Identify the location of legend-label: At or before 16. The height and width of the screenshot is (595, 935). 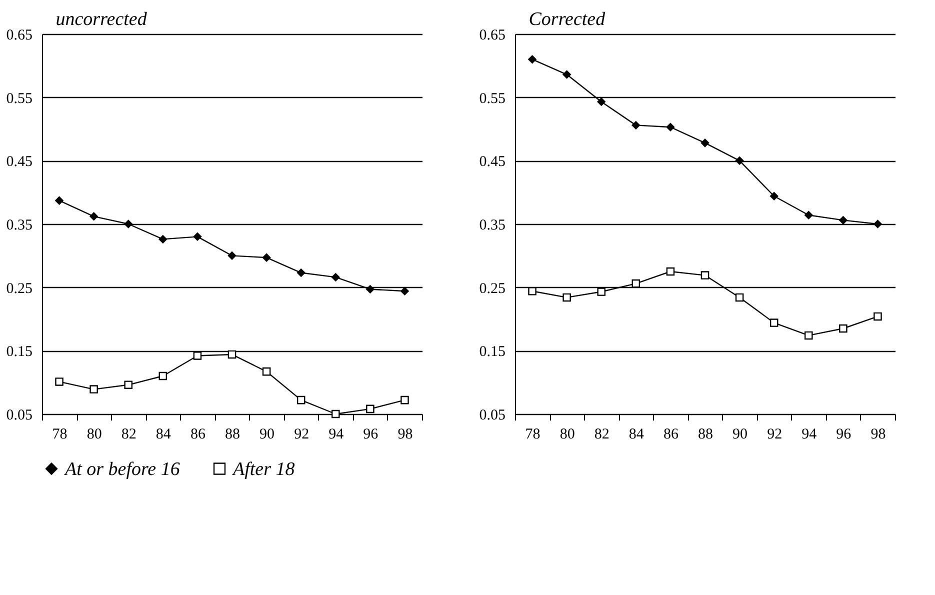
(121, 469).